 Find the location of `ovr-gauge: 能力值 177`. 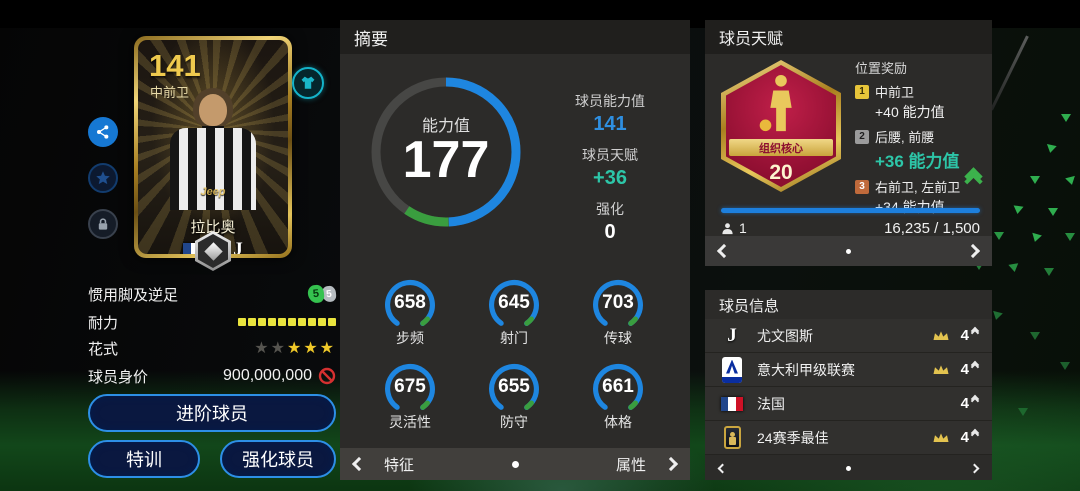

ovr-gauge: 能力值 177 is located at coordinates (446, 152).